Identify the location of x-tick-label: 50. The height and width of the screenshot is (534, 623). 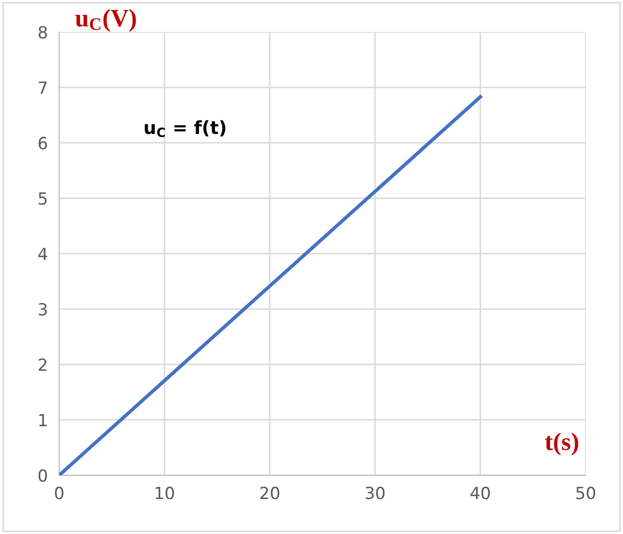
(586, 493).